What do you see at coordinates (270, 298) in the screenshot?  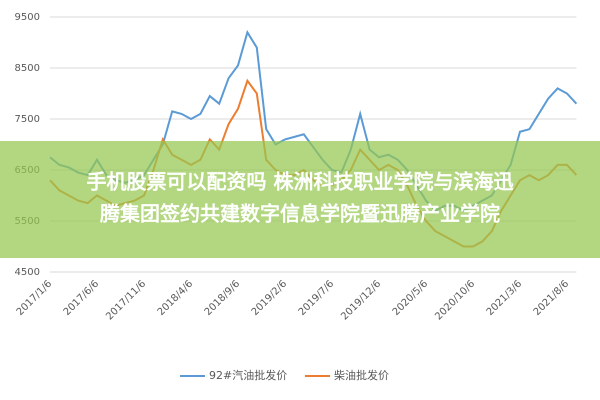 I see `x-tick-label: 2019/2/6` at bounding box center [270, 298].